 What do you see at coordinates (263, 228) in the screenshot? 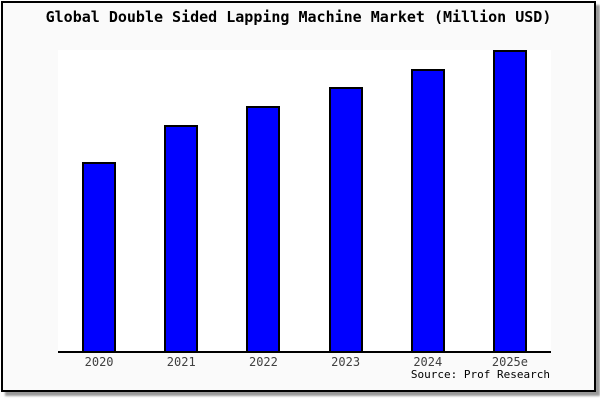
I see `bar-2022` at bounding box center [263, 228].